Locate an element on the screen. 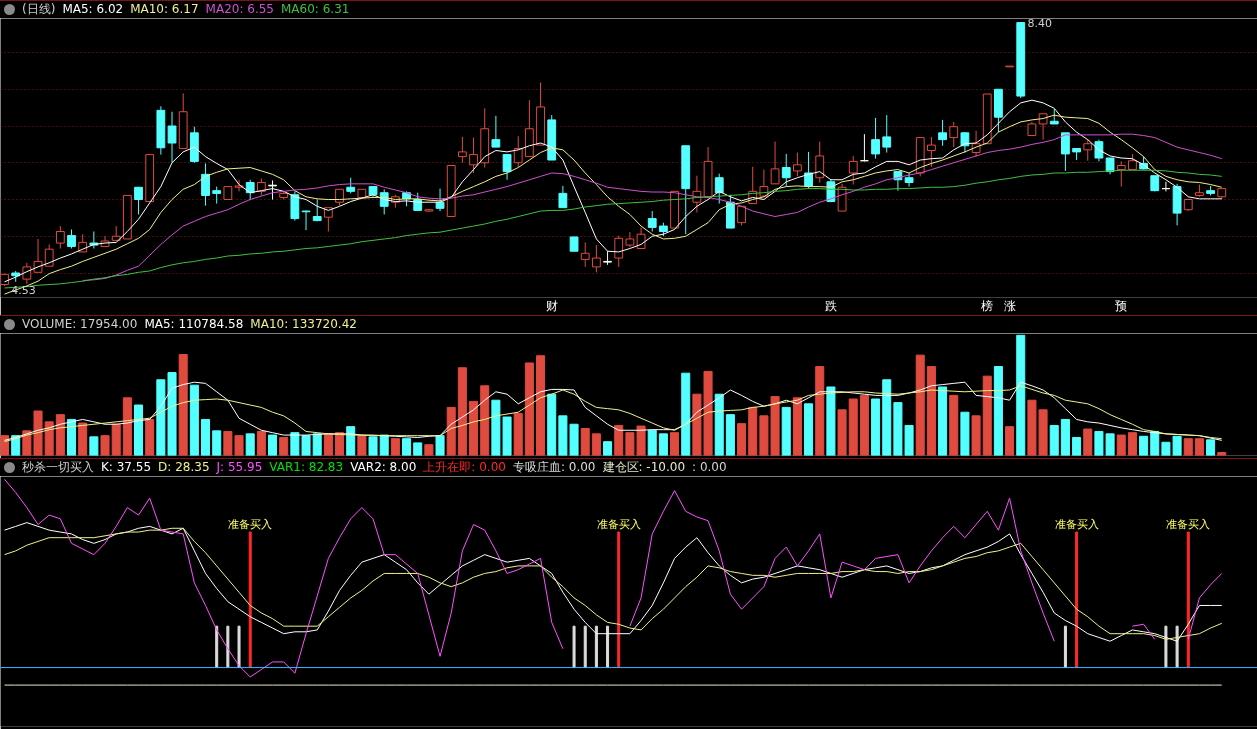 This screenshot has height=729, width=1257. x-tick-label: 财 is located at coordinates (551, 305).